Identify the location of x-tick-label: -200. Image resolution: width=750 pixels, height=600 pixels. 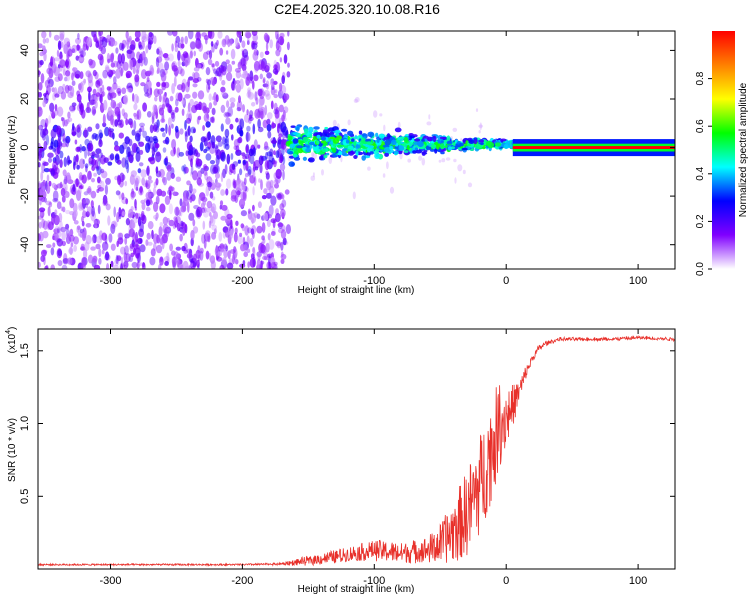
(242, 581).